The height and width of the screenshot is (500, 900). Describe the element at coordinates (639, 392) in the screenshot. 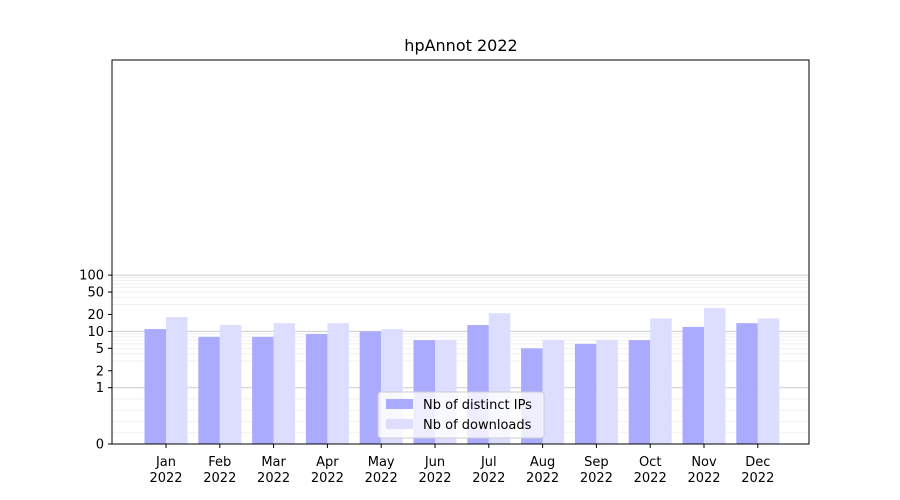

I see `bar-distinct-ips-oct` at that location.